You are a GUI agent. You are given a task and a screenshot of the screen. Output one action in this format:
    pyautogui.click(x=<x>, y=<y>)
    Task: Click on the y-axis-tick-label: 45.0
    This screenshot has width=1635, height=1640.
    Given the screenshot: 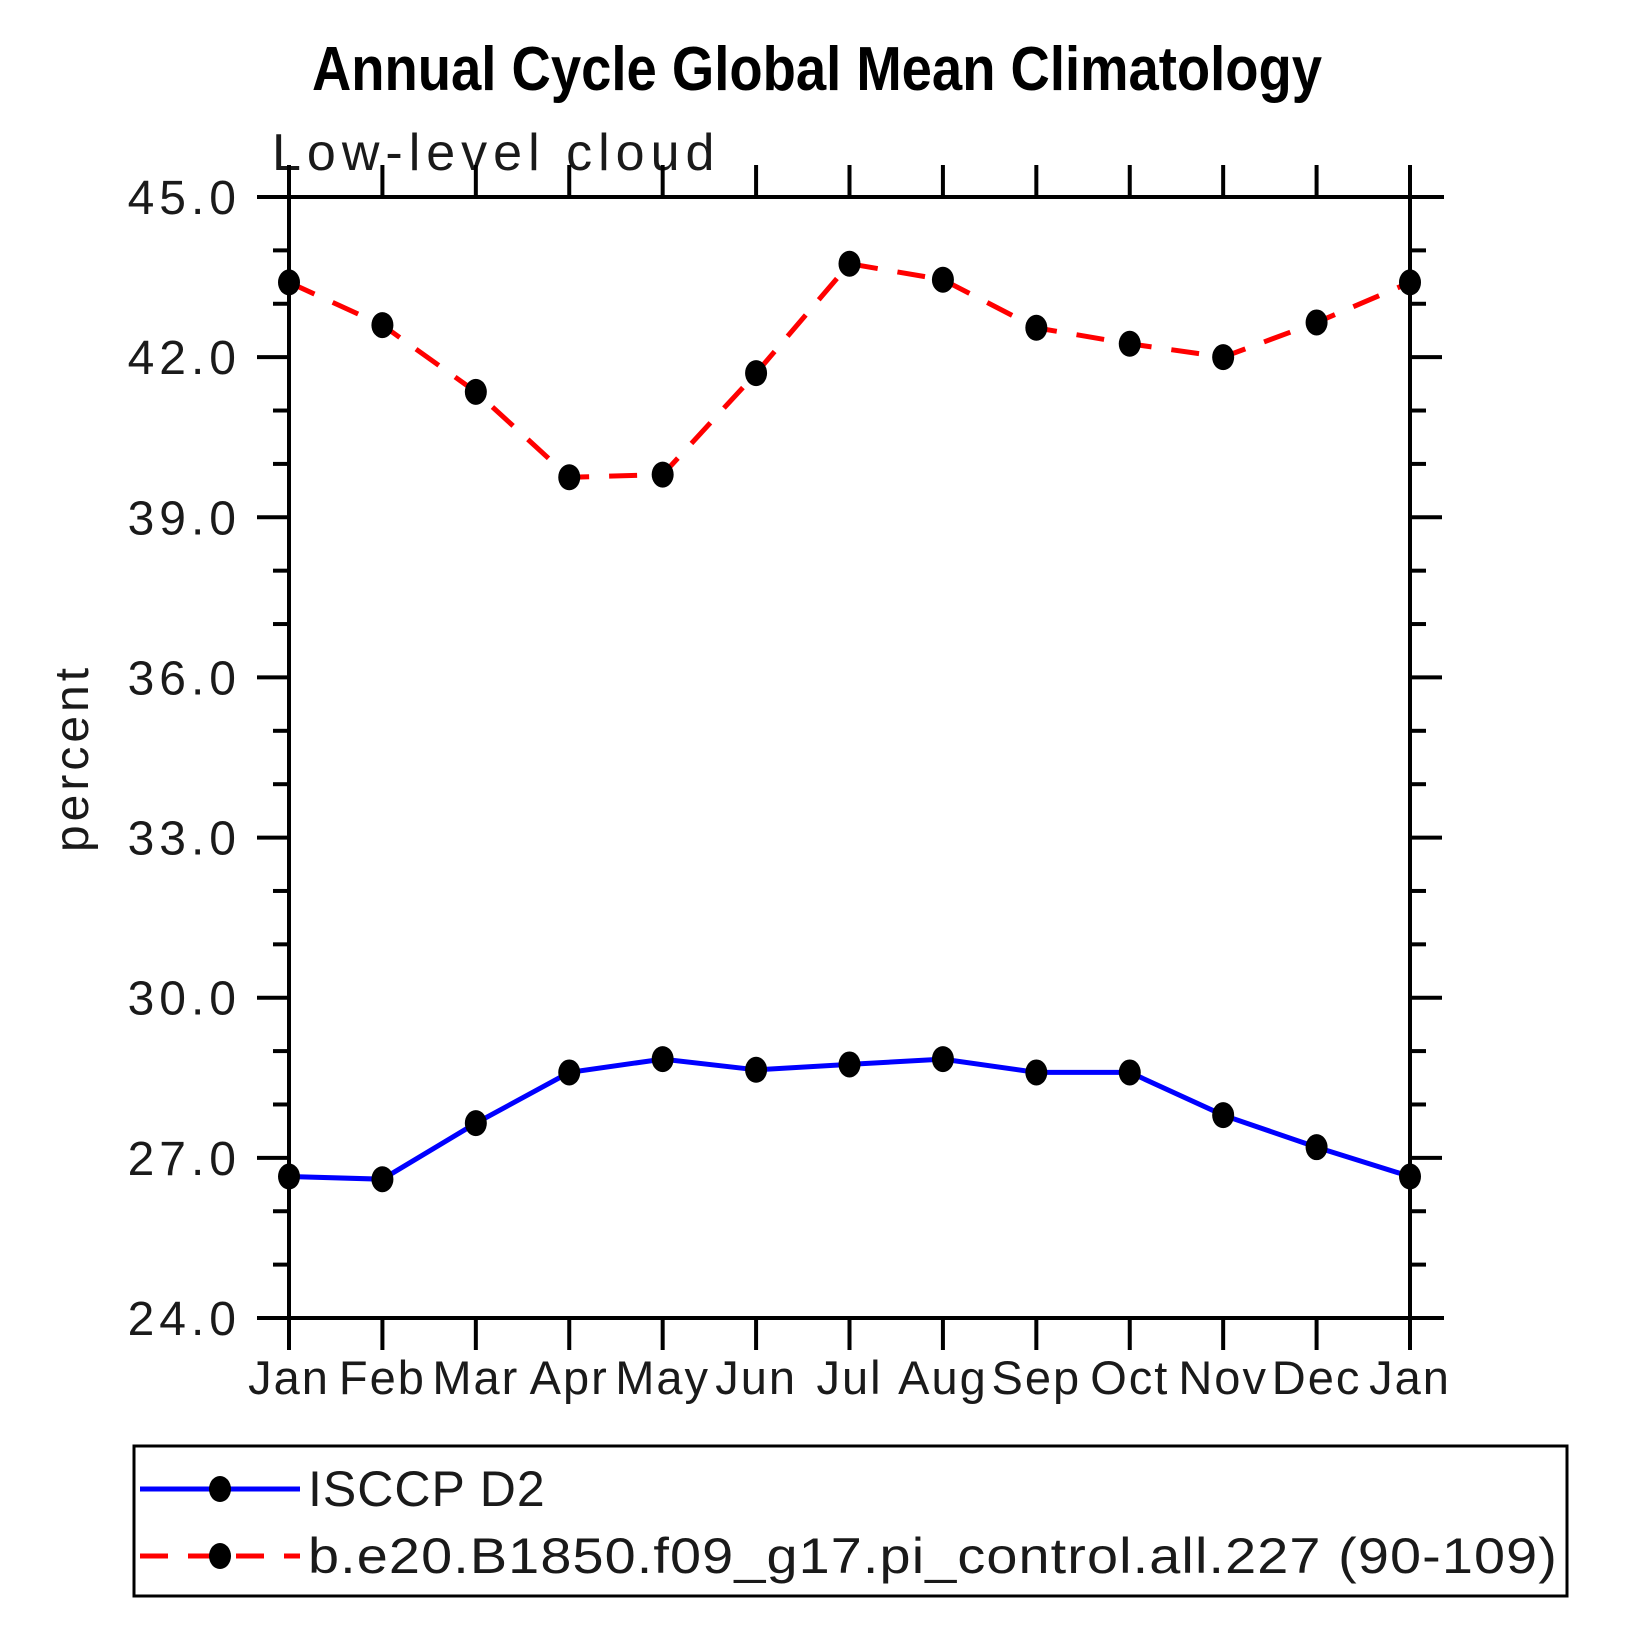 What is the action you would take?
    pyautogui.click(x=184, y=198)
    